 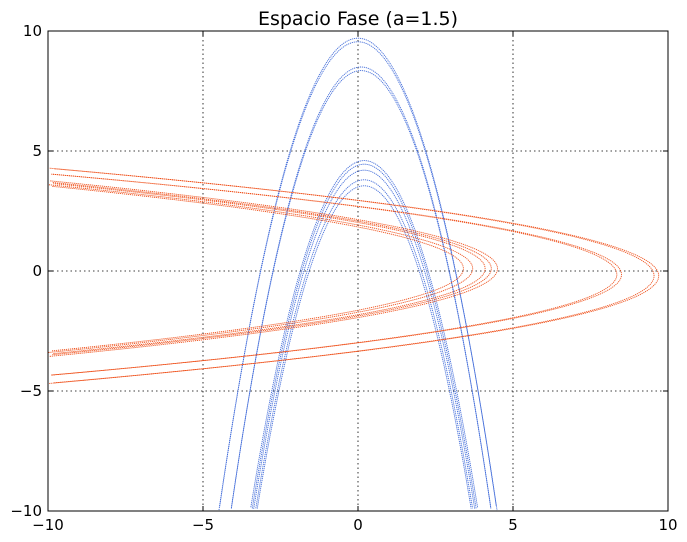 What do you see at coordinates (667, 525) in the screenshot?
I see `x-tick-label: 10` at bounding box center [667, 525].